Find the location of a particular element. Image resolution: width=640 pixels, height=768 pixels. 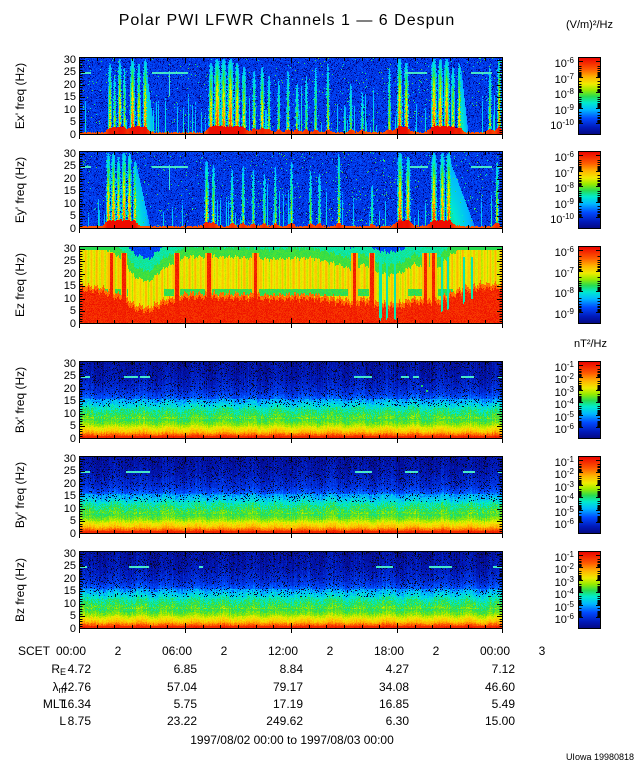

ephemeris-value: 42.76 is located at coordinates (75, 687).